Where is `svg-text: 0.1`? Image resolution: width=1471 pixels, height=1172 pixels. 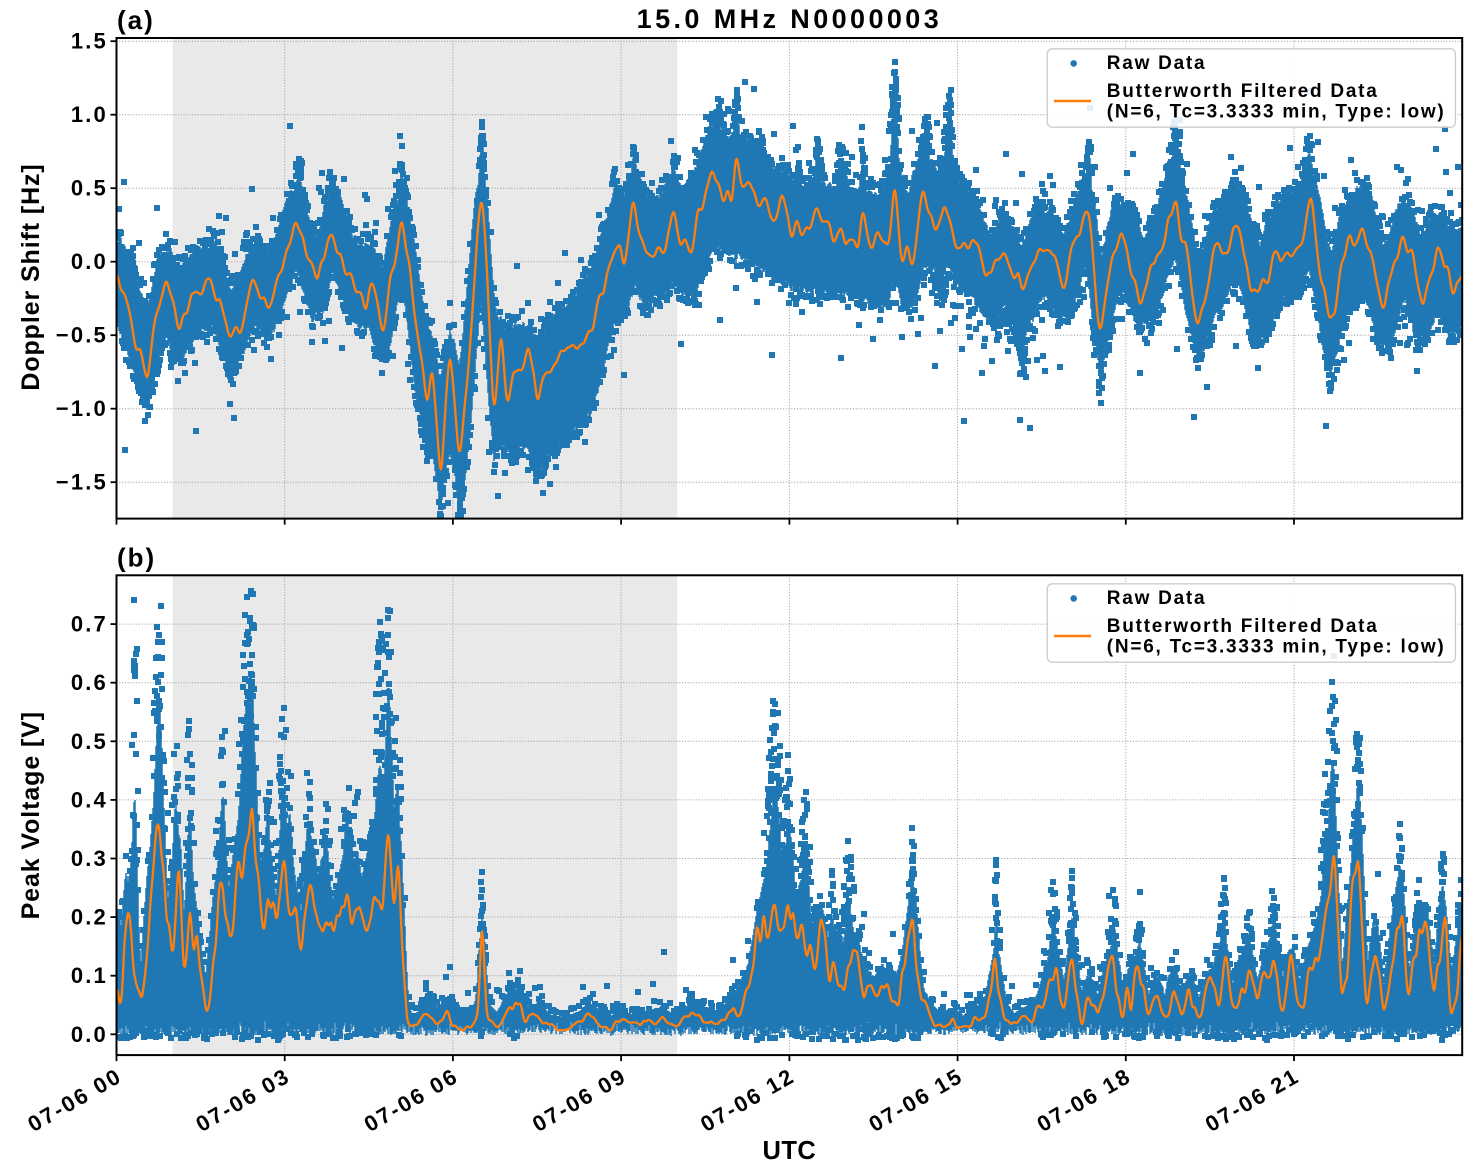 svg-text: 0.1 is located at coordinates (89, 975).